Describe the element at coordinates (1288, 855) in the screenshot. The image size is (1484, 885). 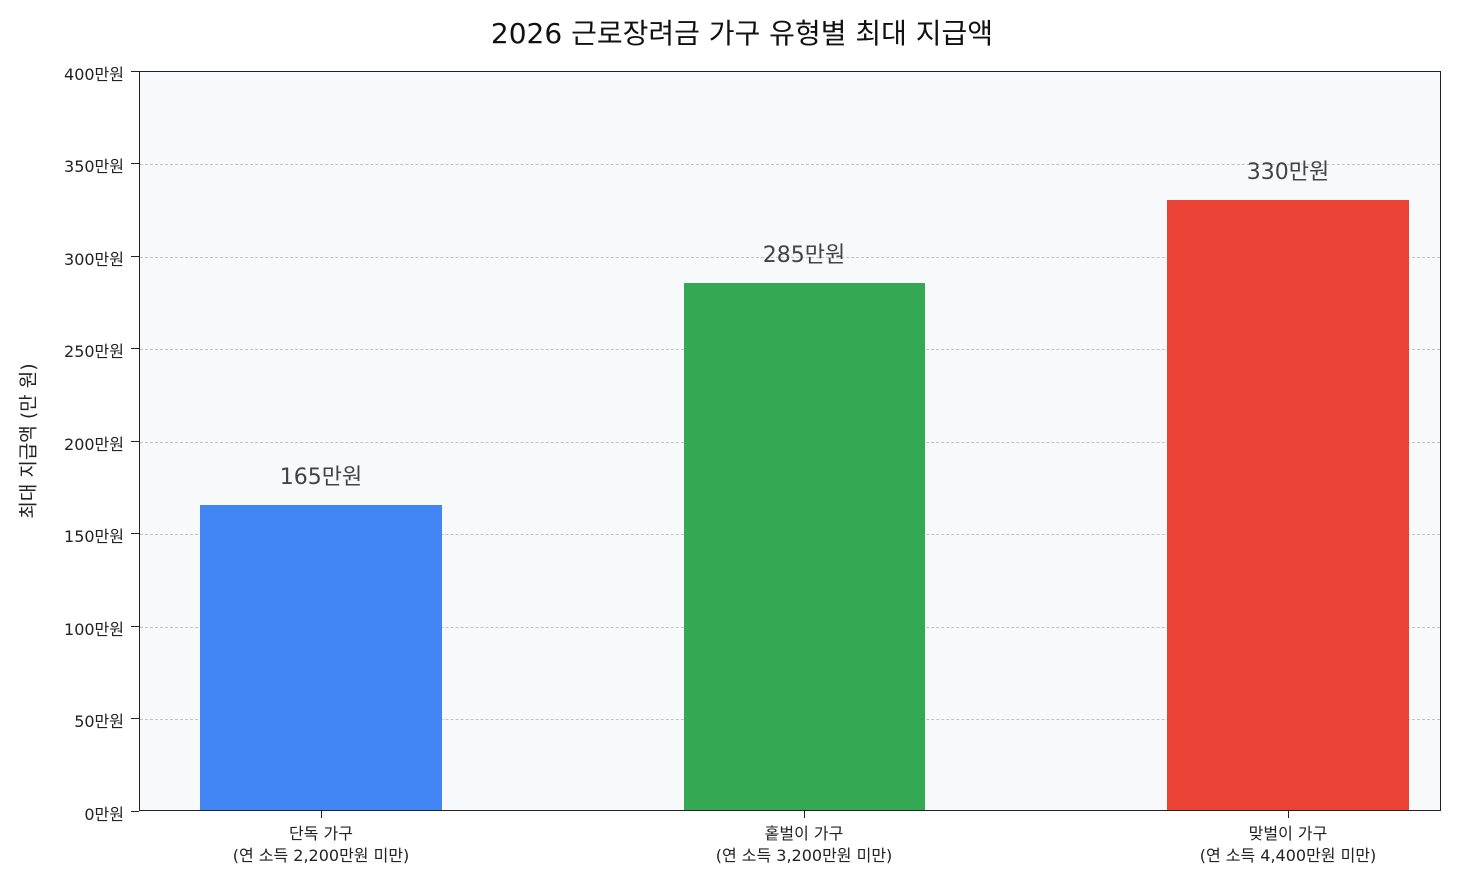
I see `category-income-limit: (연 소득 4,400만원 미만)` at that location.